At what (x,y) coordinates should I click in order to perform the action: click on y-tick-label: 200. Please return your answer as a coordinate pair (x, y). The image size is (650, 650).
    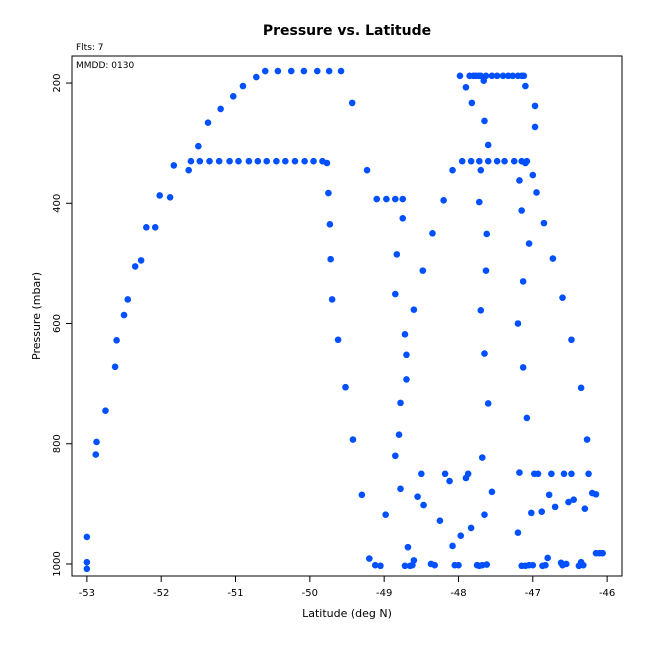
    Looking at the image, I should click on (57, 83).